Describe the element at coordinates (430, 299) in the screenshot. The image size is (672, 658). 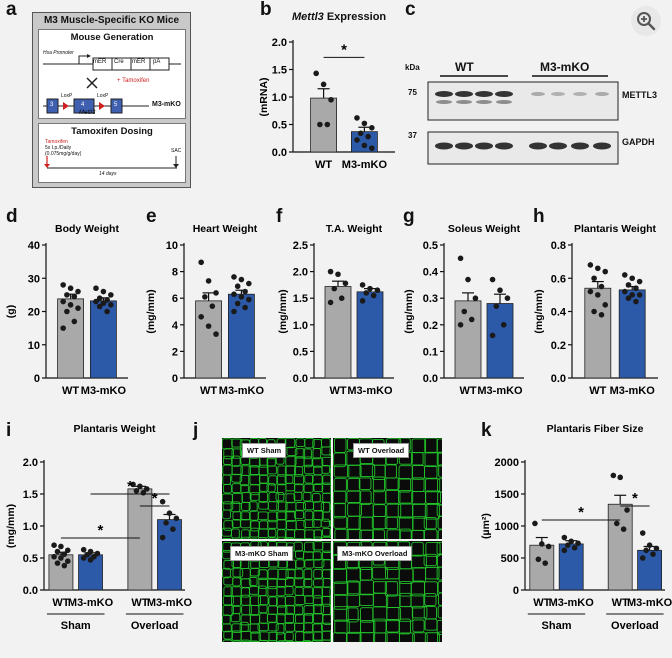
I see `y-tick-label: 0.3` at that location.